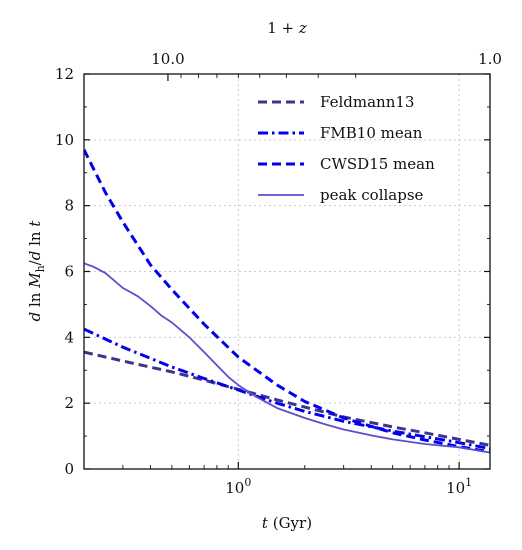  Describe the element at coordinates (238, 486) in the screenshot. I see `x-tick-label: 10⁰` at that location.